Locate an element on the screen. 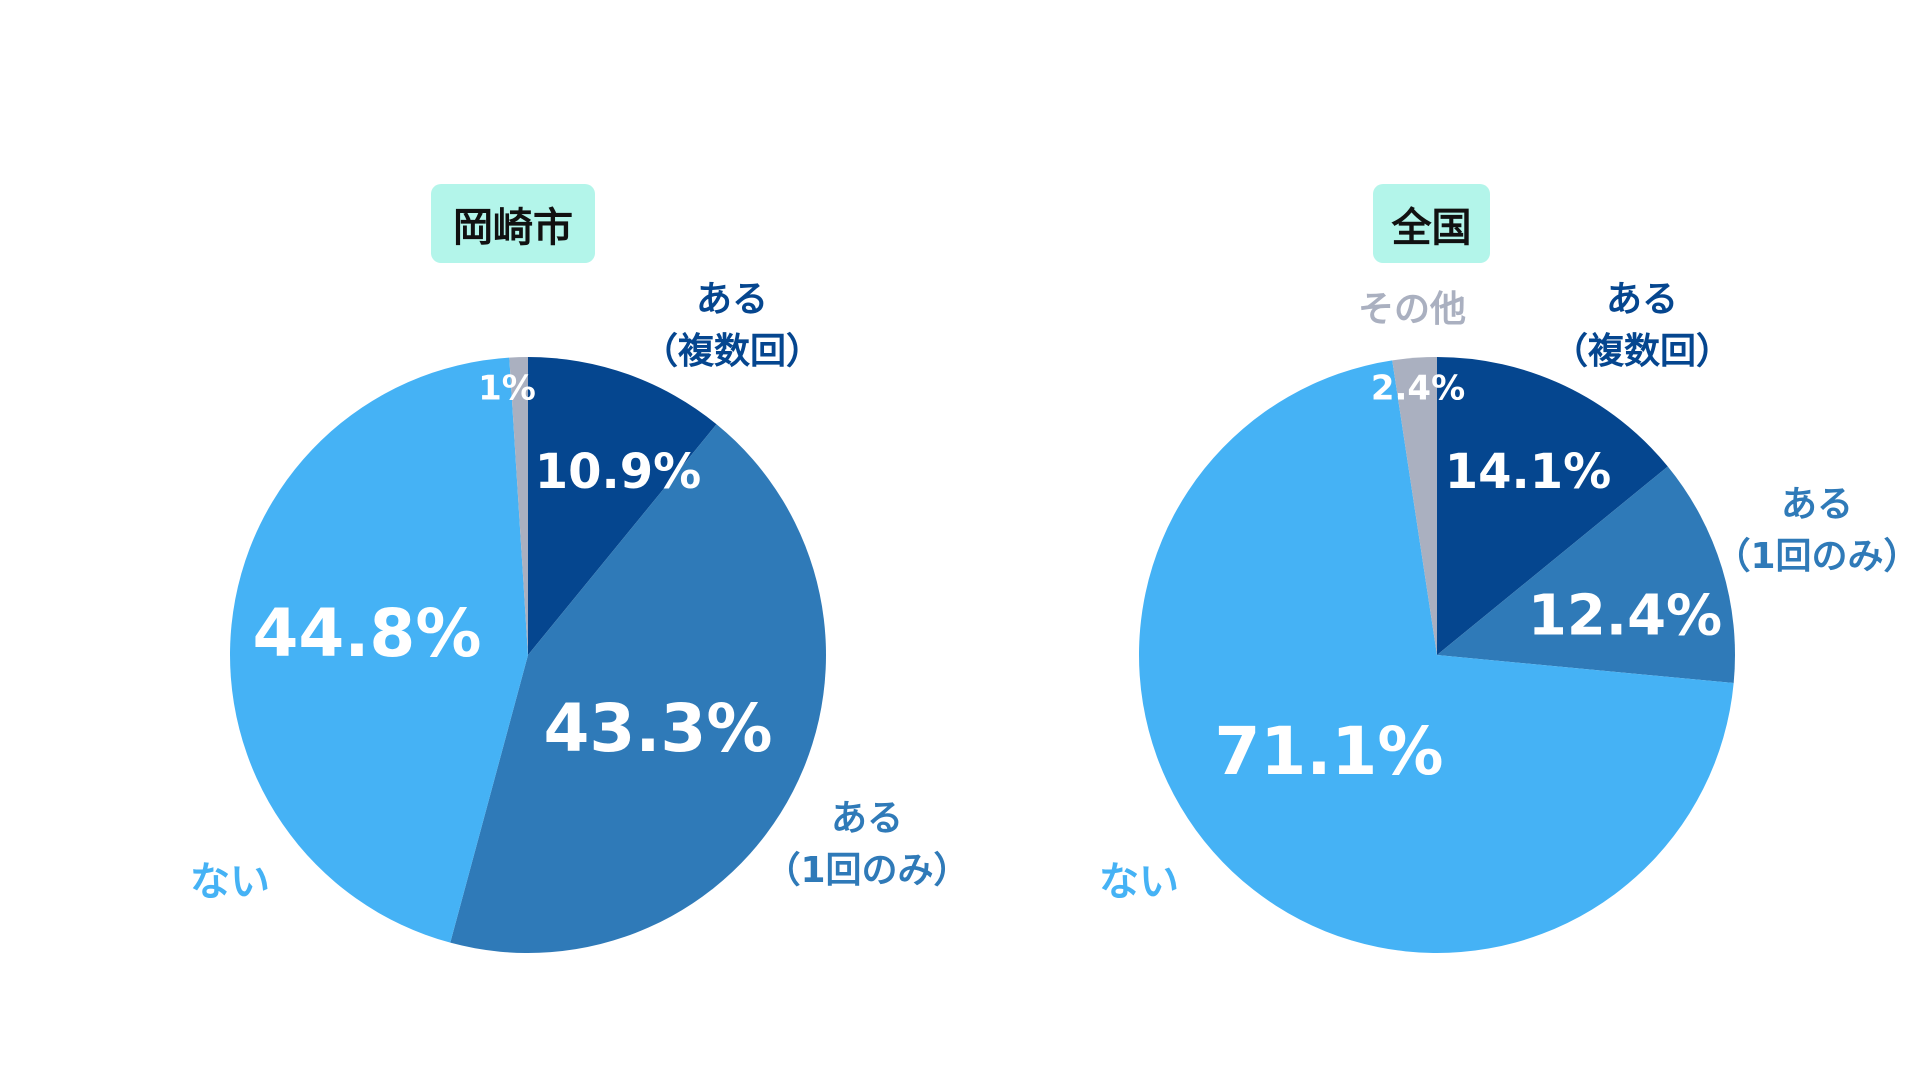 This screenshot has height=1080, width=1920. value-label-none-national: 71.1% is located at coordinates (1329, 752).